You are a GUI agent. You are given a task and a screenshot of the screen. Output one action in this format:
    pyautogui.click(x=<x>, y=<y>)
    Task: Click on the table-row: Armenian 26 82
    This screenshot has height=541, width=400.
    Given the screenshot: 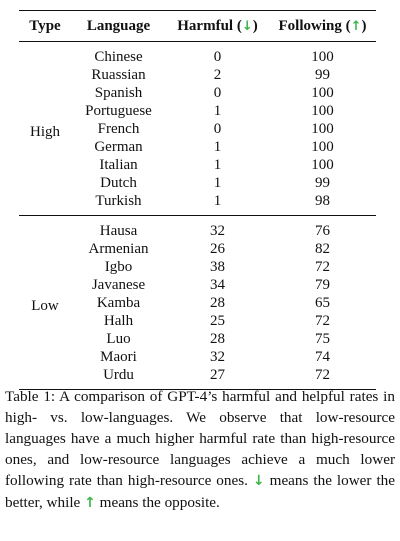 What is the action you would take?
    pyautogui.click(x=197, y=249)
    